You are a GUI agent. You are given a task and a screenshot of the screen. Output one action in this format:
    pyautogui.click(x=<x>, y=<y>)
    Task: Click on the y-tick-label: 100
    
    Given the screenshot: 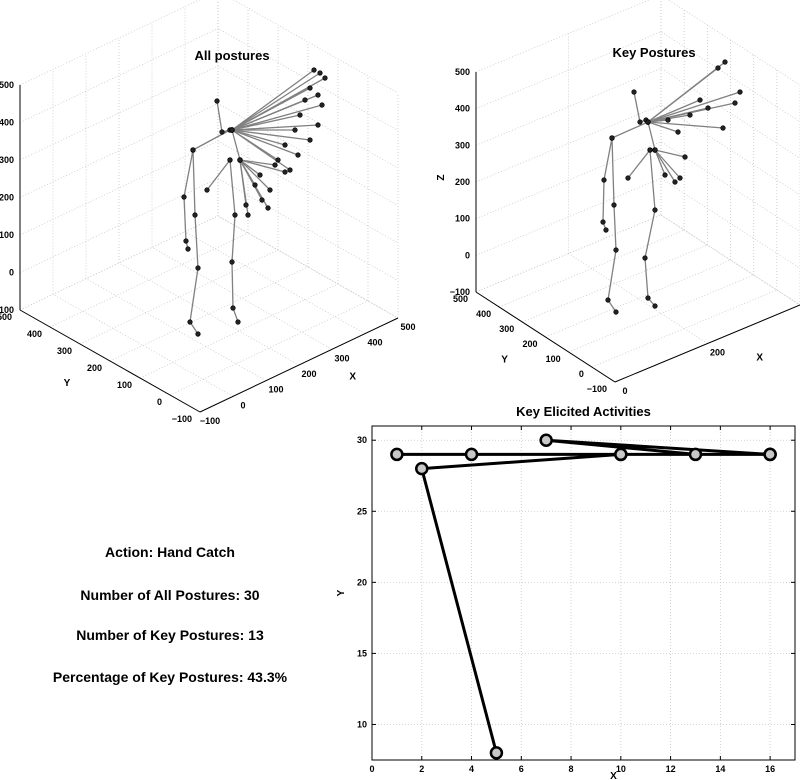 What is the action you would take?
    pyautogui.click(x=124, y=385)
    